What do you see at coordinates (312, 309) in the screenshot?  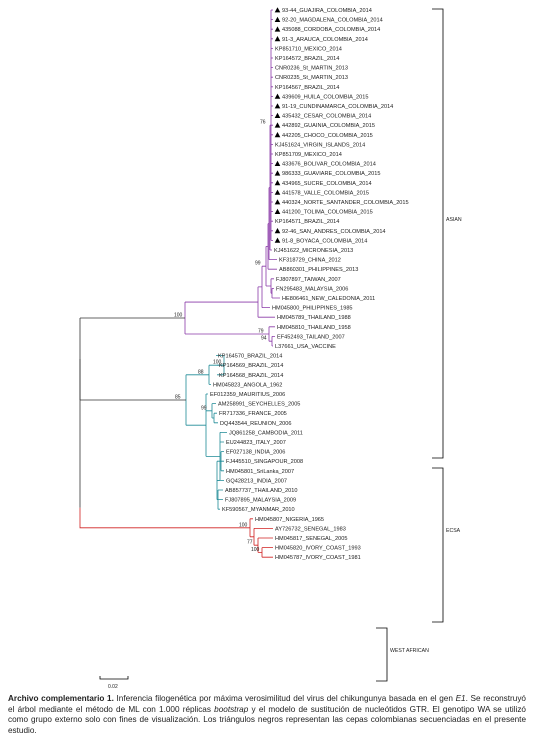 I see `leaf-label: HM045800_PHILIPPINES_1985` at bounding box center [312, 309].